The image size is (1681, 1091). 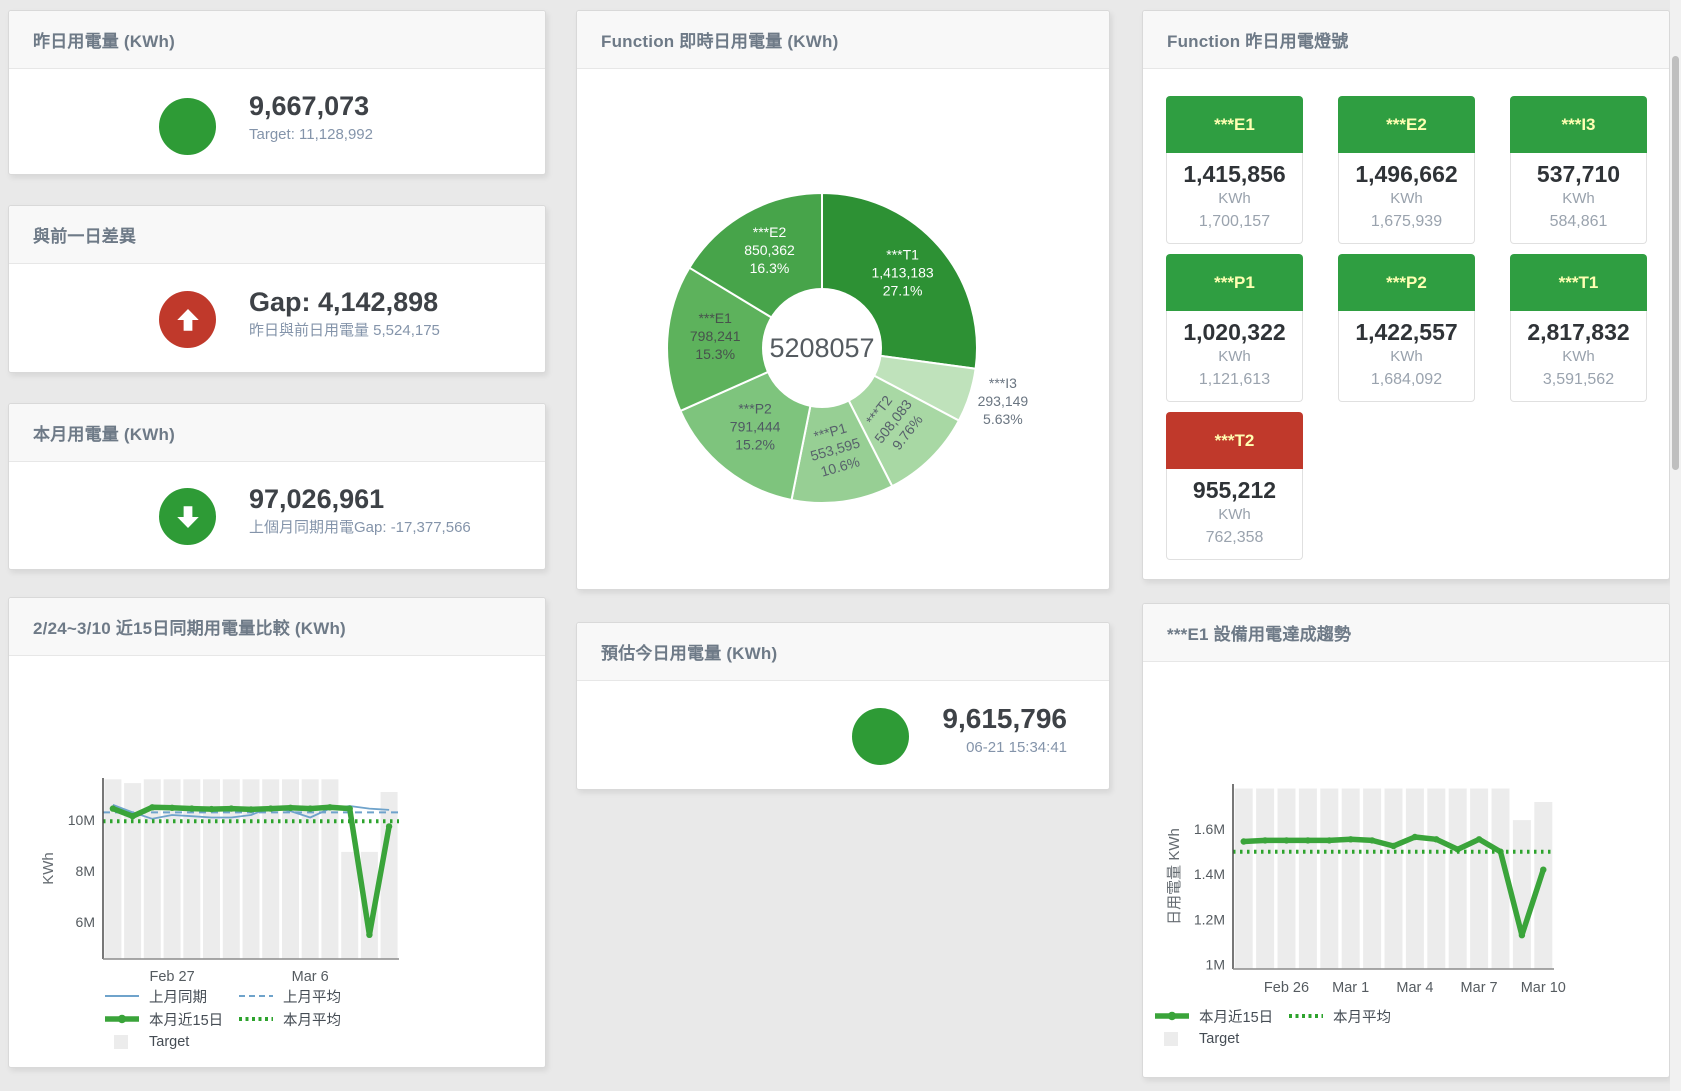 I want to click on x-tick-label: Feb 26, so click(x=1286, y=988).